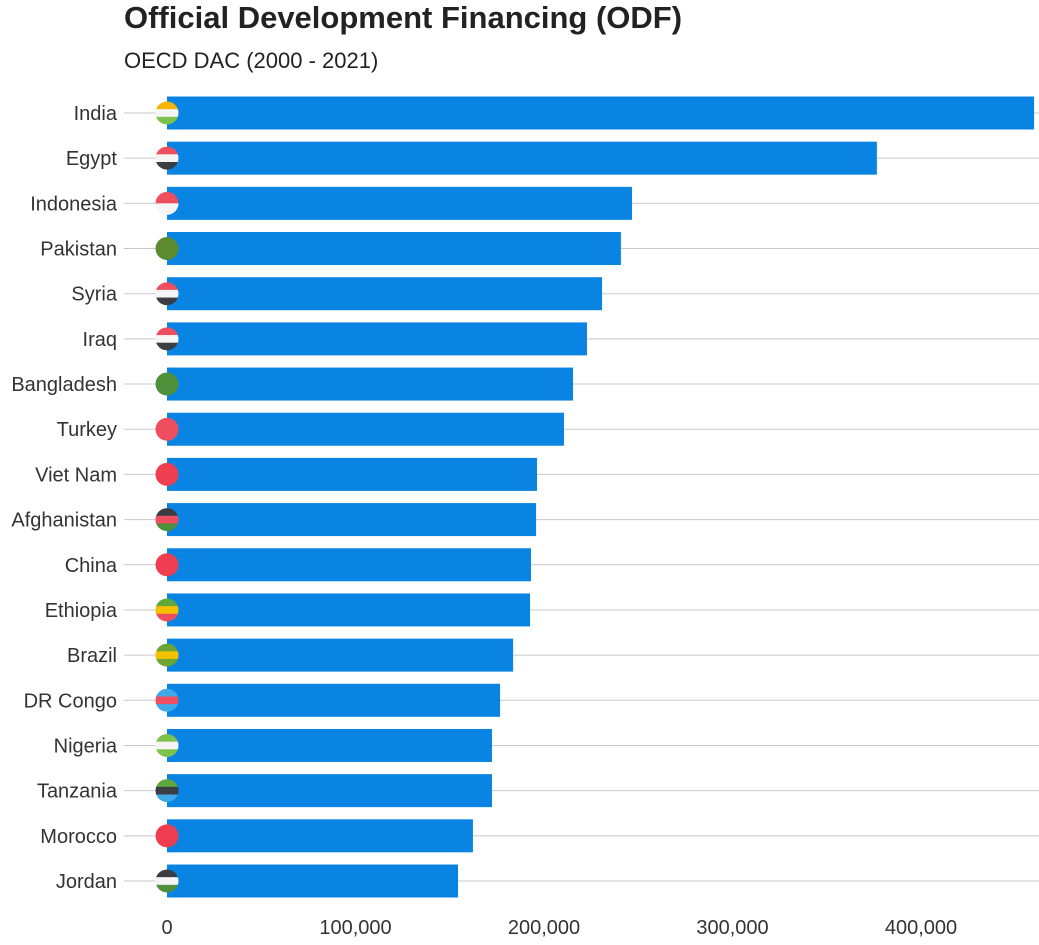  What do you see at coordinates (96, 114) in the screenshot?
I see `category-label: India` at bounding box center [96, 114].